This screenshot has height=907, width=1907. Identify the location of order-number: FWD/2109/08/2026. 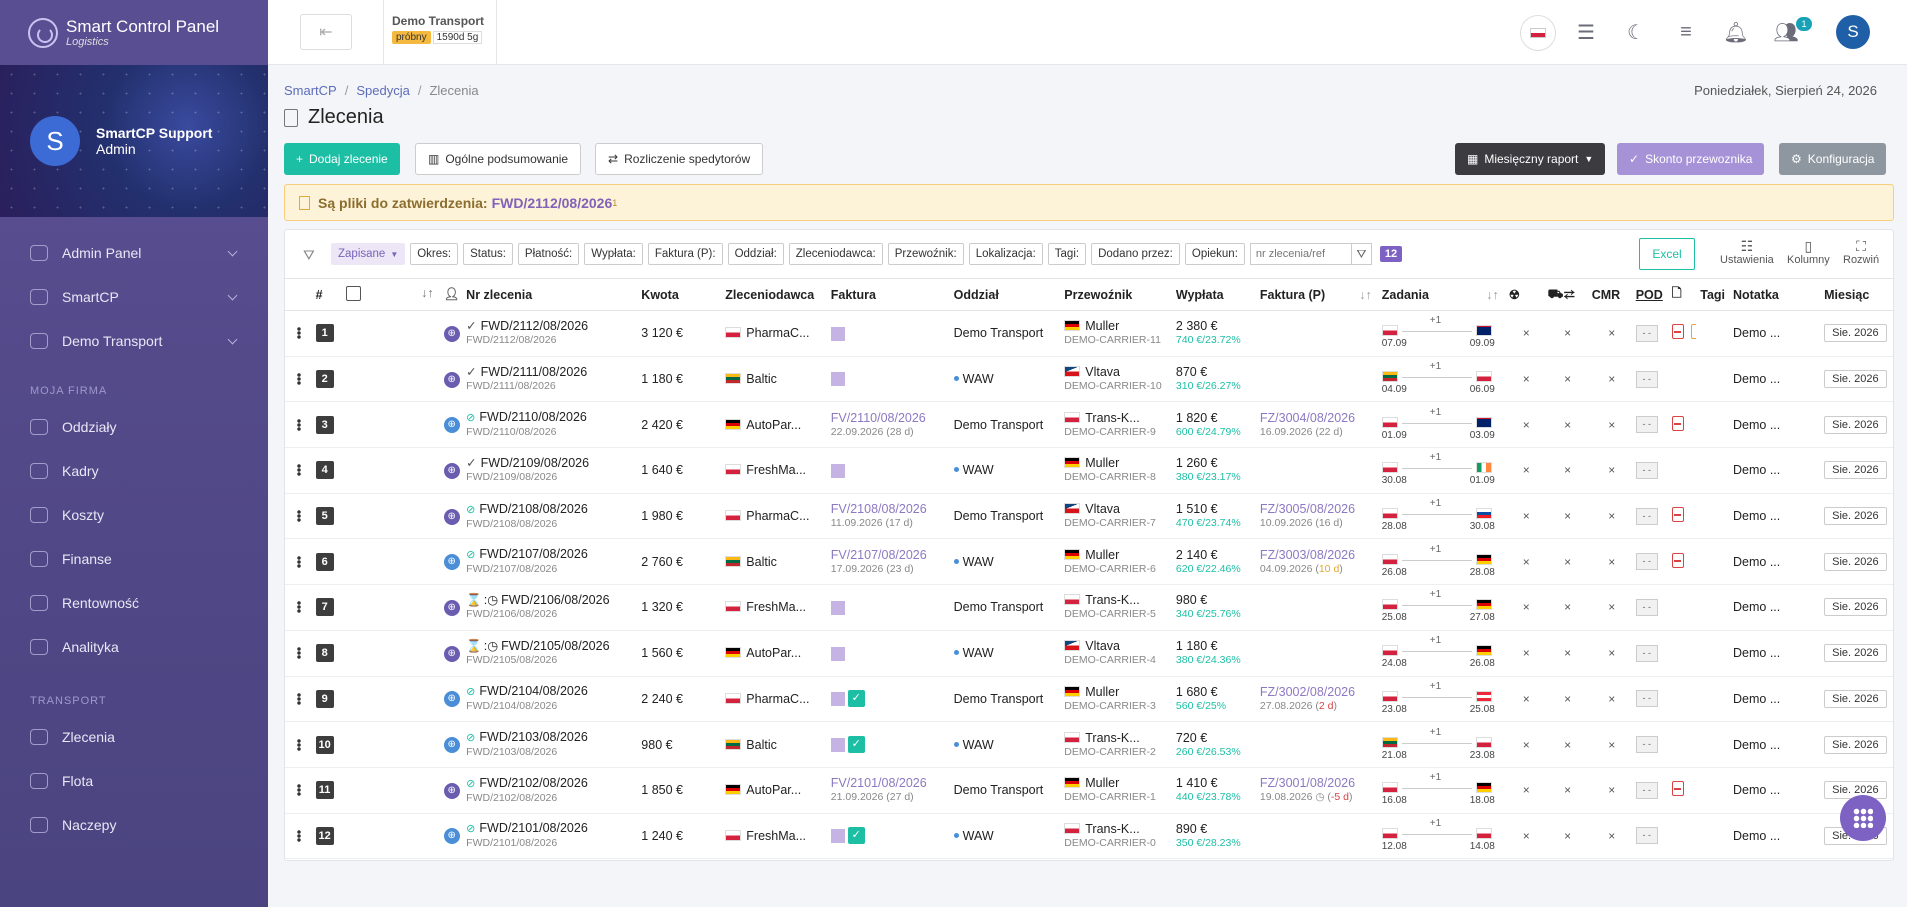
(535, 463).